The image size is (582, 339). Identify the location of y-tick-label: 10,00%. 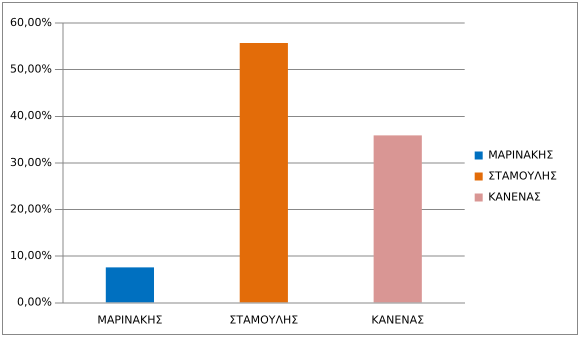
(31, 255).